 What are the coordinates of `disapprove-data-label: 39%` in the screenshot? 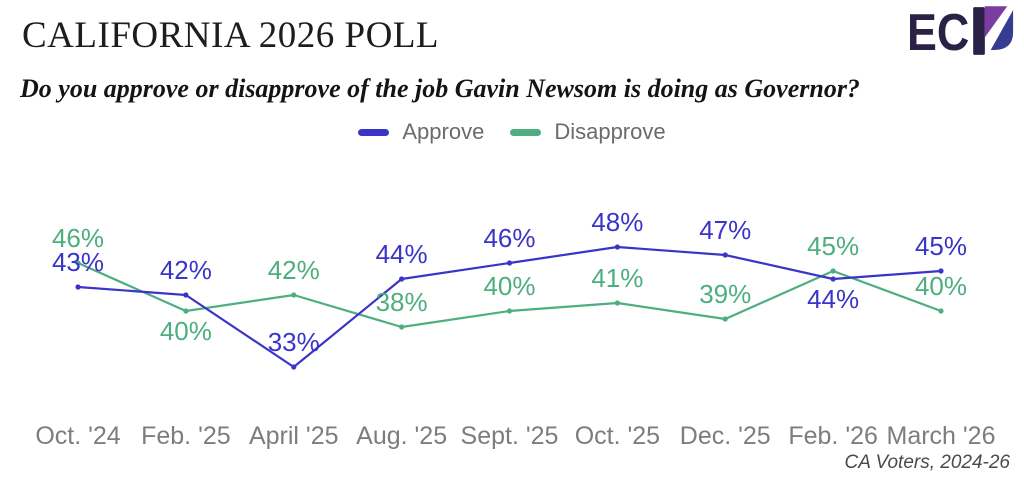 It's located at (725, 294).